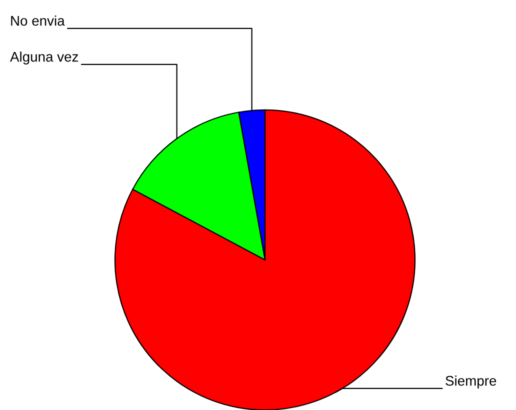 The width and height of the screenshot is (516, 410). Describe the element at coordinates (44, 58) in the screenshot. I see `slice-label: Alguna vez` at that location.